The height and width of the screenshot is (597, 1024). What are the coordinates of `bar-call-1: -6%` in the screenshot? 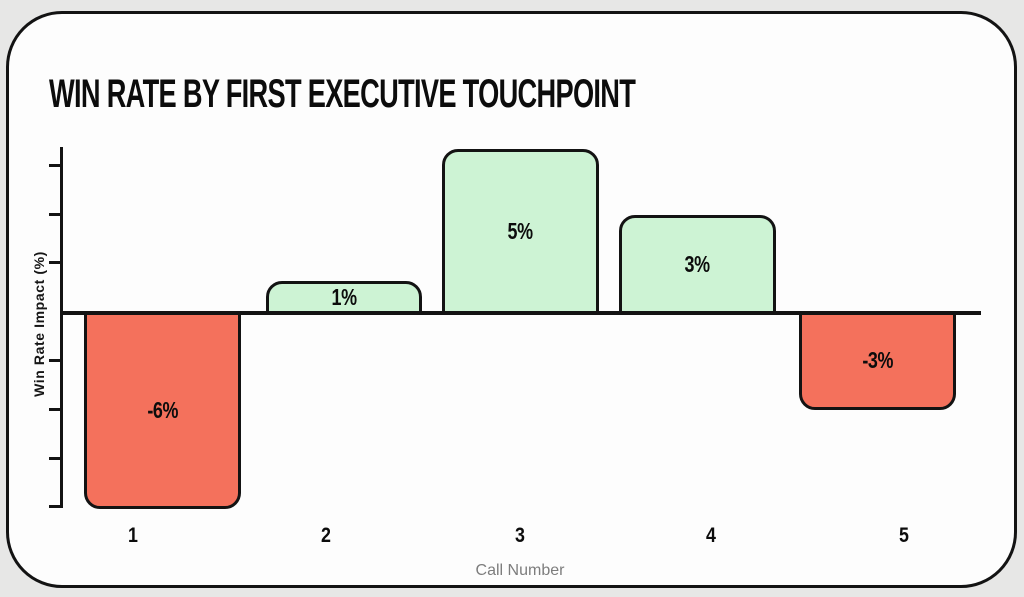 It's located at (162, 410).